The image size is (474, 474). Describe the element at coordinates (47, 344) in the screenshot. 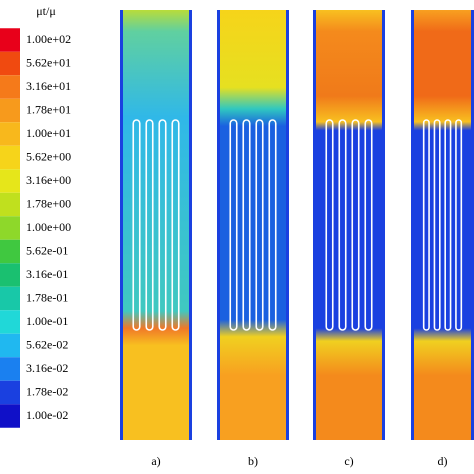

I see `colorbar-label: 5.62e-02` at that location.